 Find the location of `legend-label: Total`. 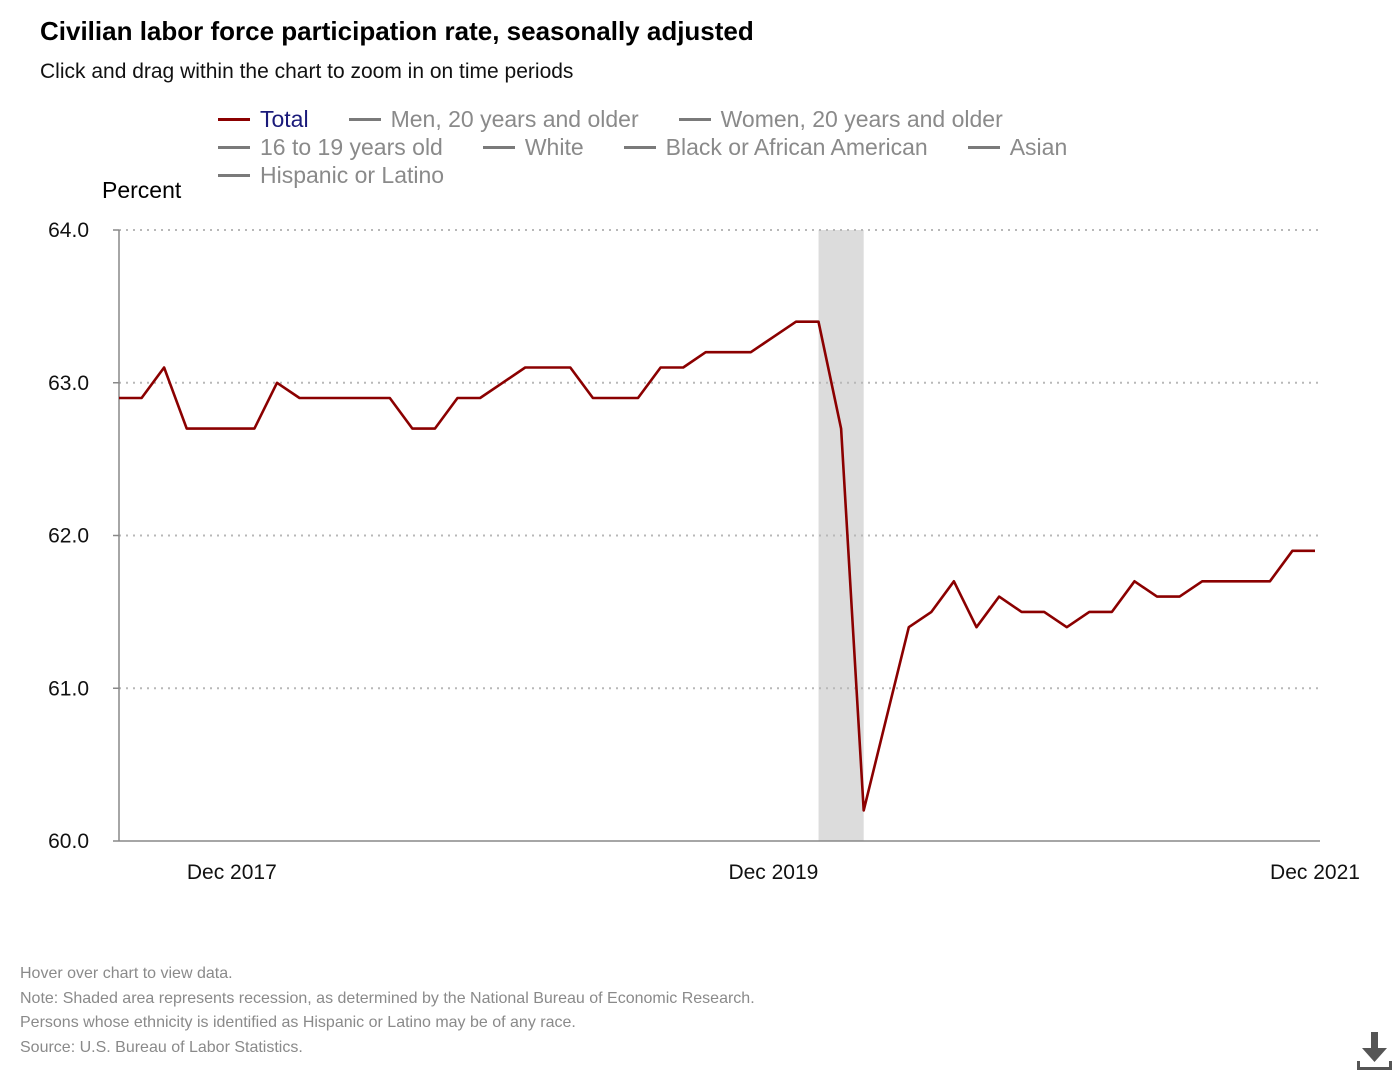

legend-label: Total is located at coordinates (284, 118).